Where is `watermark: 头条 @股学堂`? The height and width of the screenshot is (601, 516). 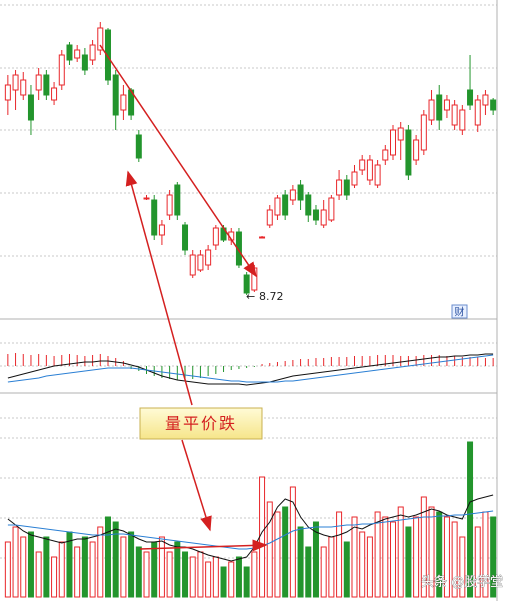
watermark: 头条 @股学堂 is located at coordinates (462, 582).